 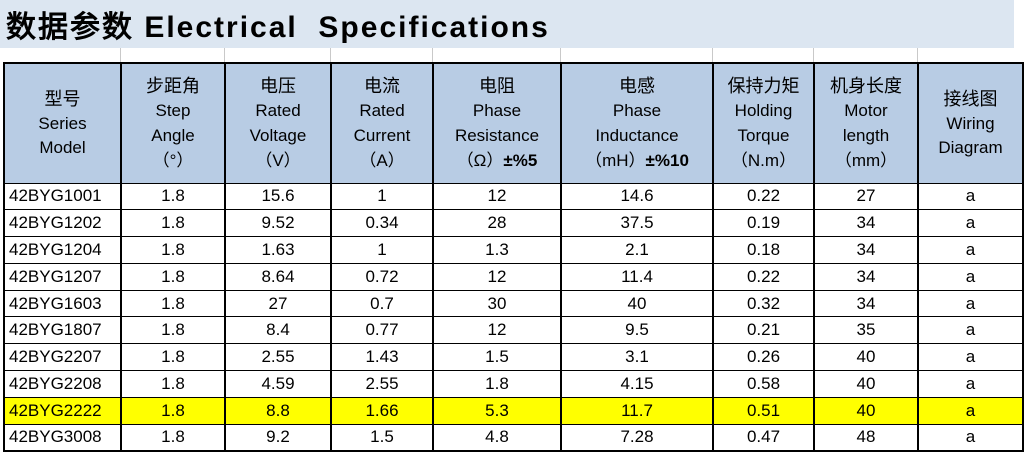 I want to click on value-cell: 9.2, so click(x=278, y=437).